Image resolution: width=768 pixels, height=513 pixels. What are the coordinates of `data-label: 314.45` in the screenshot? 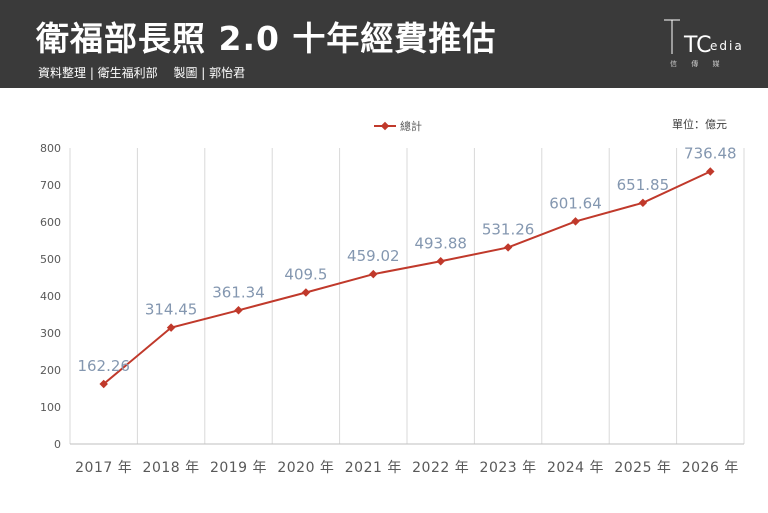 It's located at (171, 310).